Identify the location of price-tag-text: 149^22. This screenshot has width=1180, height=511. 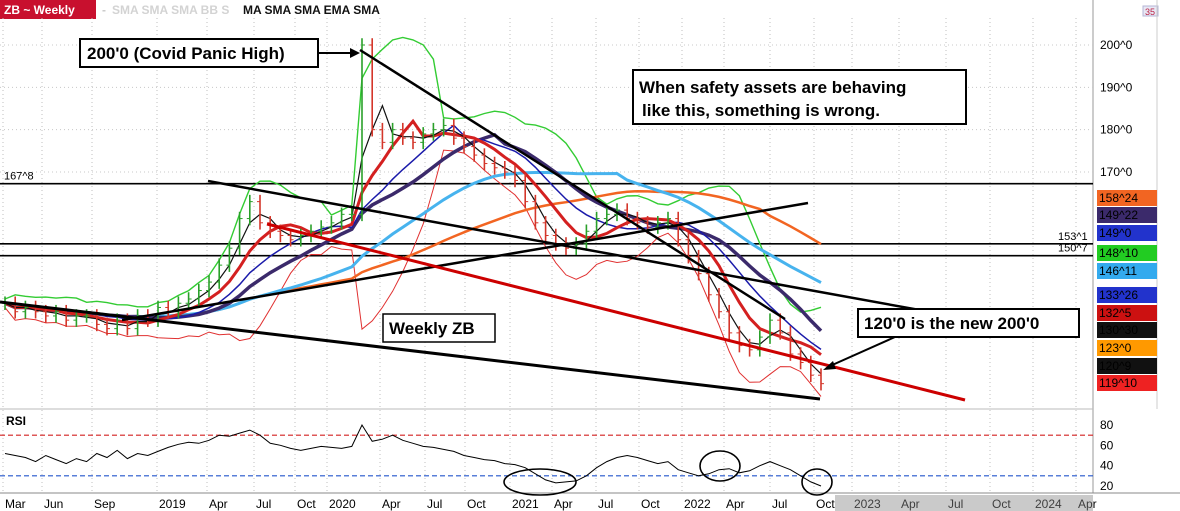
(1118, 215).